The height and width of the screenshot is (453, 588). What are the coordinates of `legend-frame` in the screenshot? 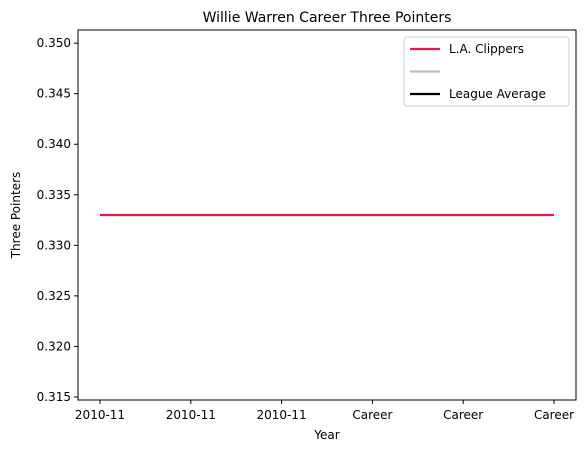 It's located at (486, 71).